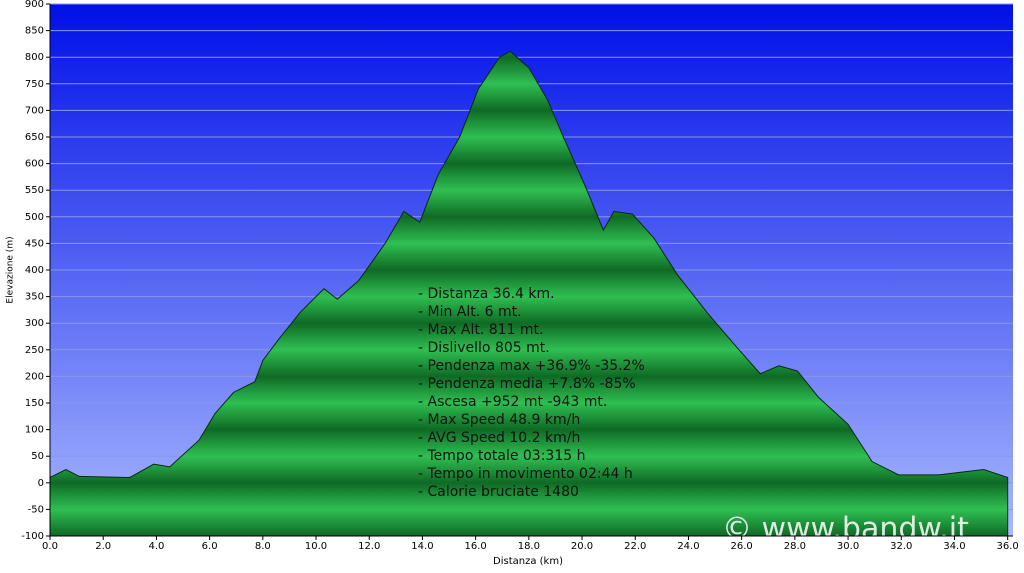  I want to click on y-tick-label: 300, so click(34, 323).